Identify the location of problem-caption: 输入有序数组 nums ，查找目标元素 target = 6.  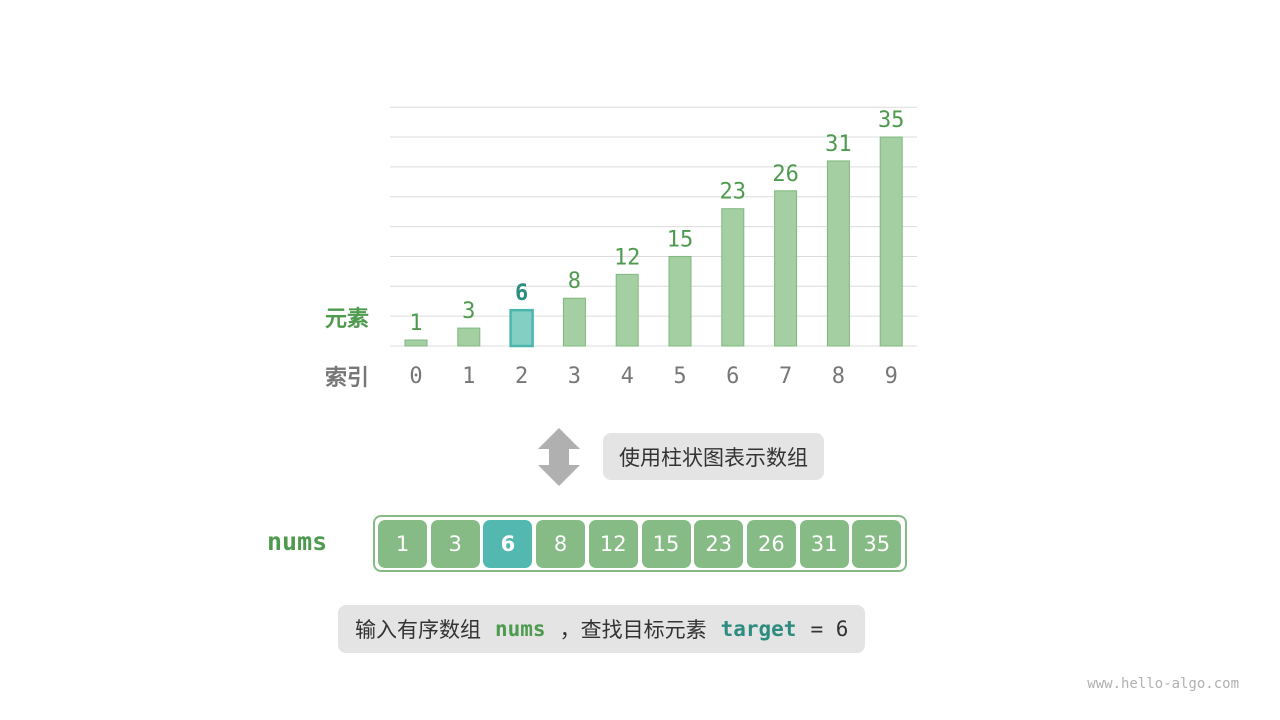
(602, 629).